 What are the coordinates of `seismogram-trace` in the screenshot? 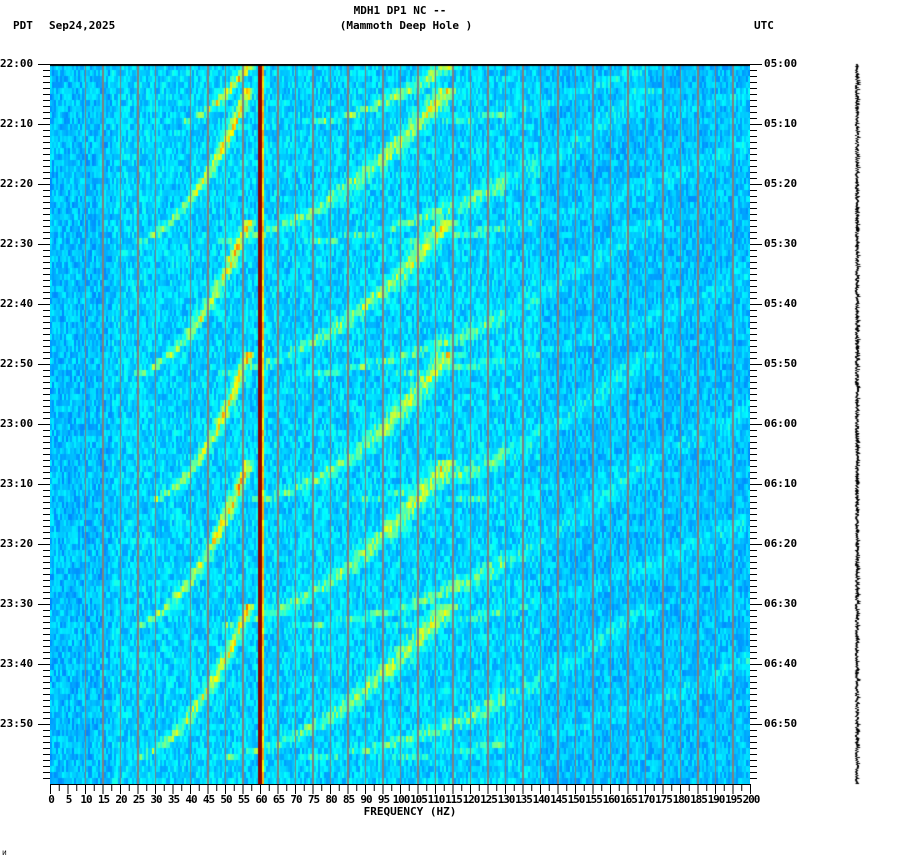 It's located at (860, 425).